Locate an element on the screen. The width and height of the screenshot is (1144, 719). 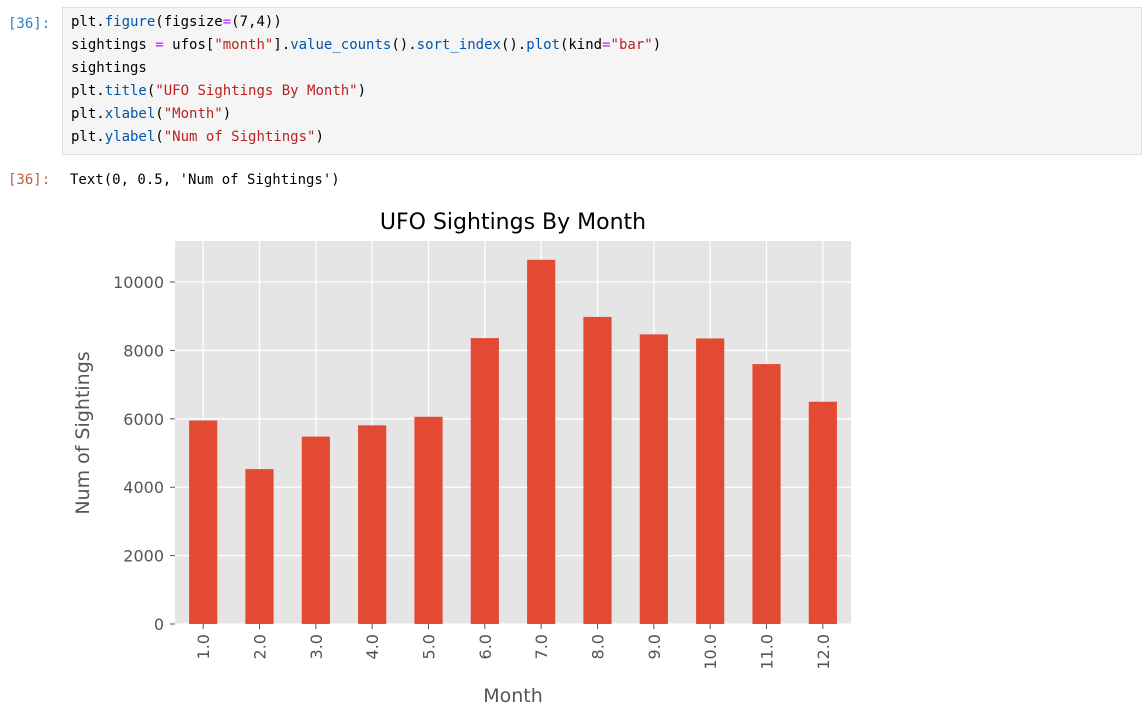
code-line-6: plt.ylabel("Num of Sightings") is located at coordinates (197, 137).